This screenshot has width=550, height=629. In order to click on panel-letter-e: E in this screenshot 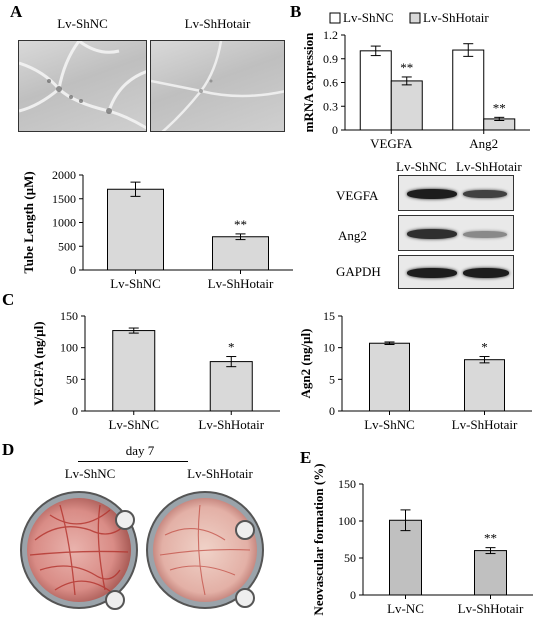, I will do `click(306, 457)`.